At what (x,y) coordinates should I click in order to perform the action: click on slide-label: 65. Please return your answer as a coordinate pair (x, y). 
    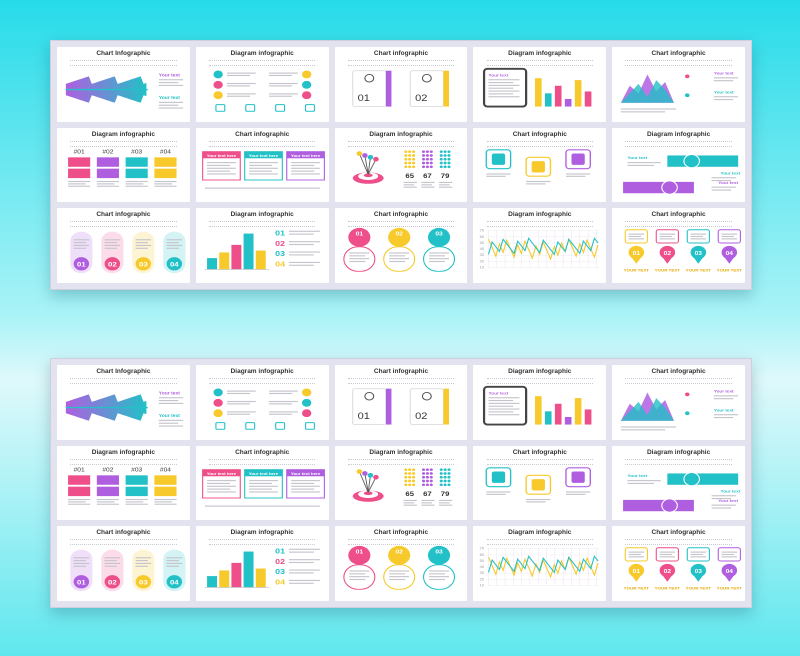
    Looking at the image, I should click on (409, 175).